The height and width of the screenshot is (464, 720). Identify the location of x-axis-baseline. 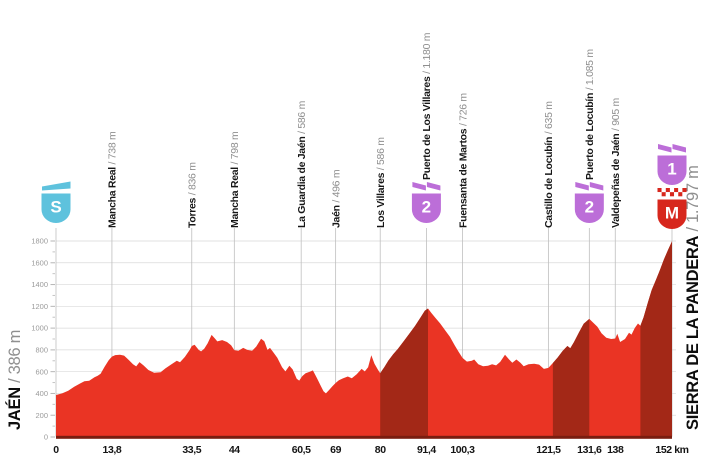
(364, 437).